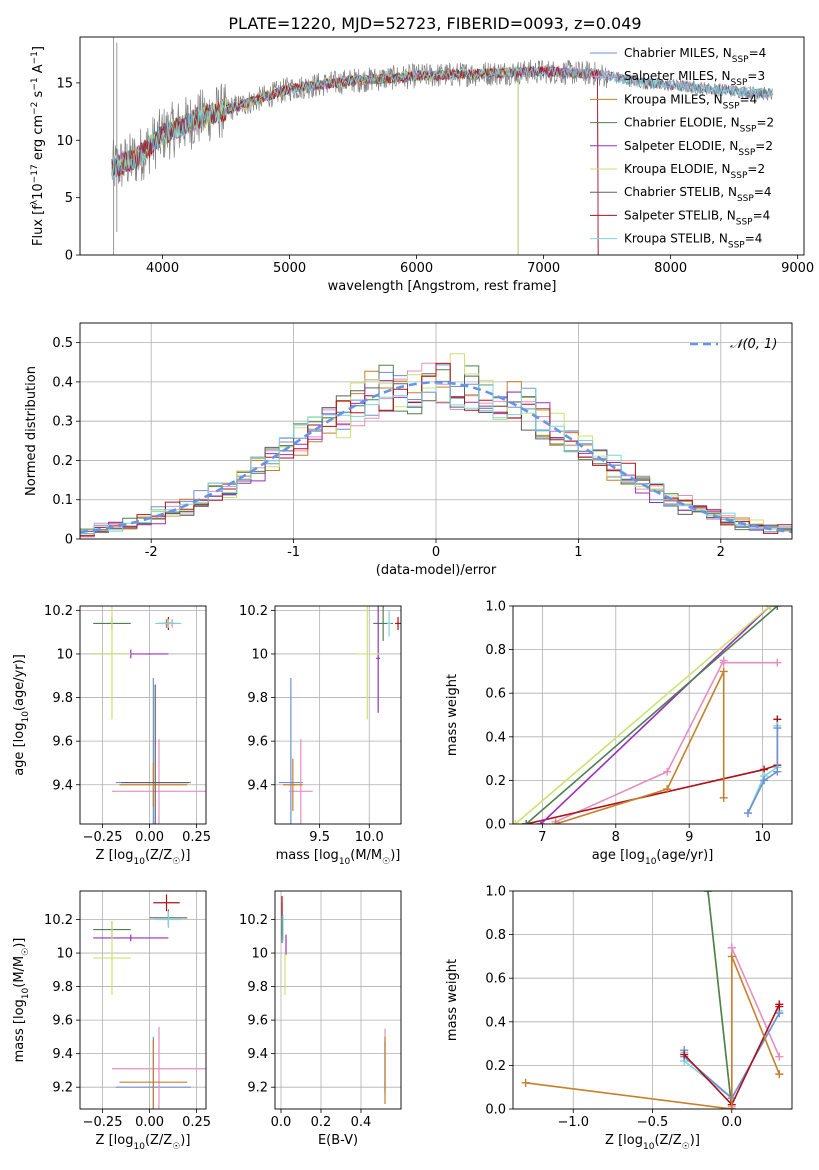 The width and height of the screenshot is (819, 1170). What do you see at coordinates (677, 169) in the screenshot?
I see `legend-text: Kroupa ELODIE, N` at bounding box center [677, 169].